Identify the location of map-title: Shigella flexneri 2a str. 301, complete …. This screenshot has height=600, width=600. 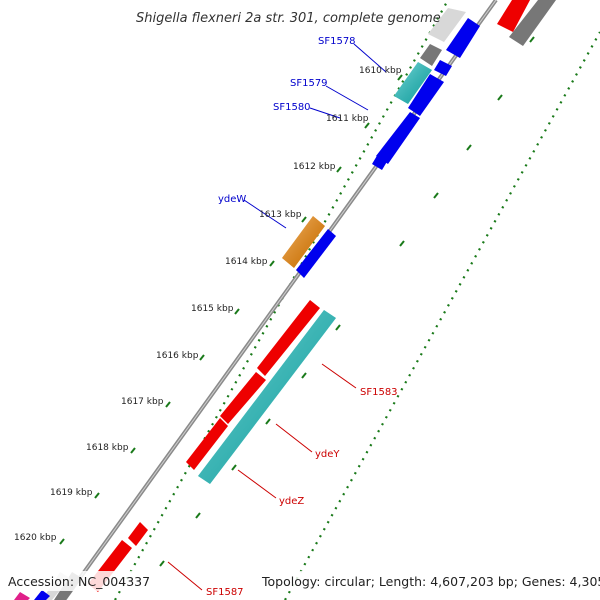
(288, 18).